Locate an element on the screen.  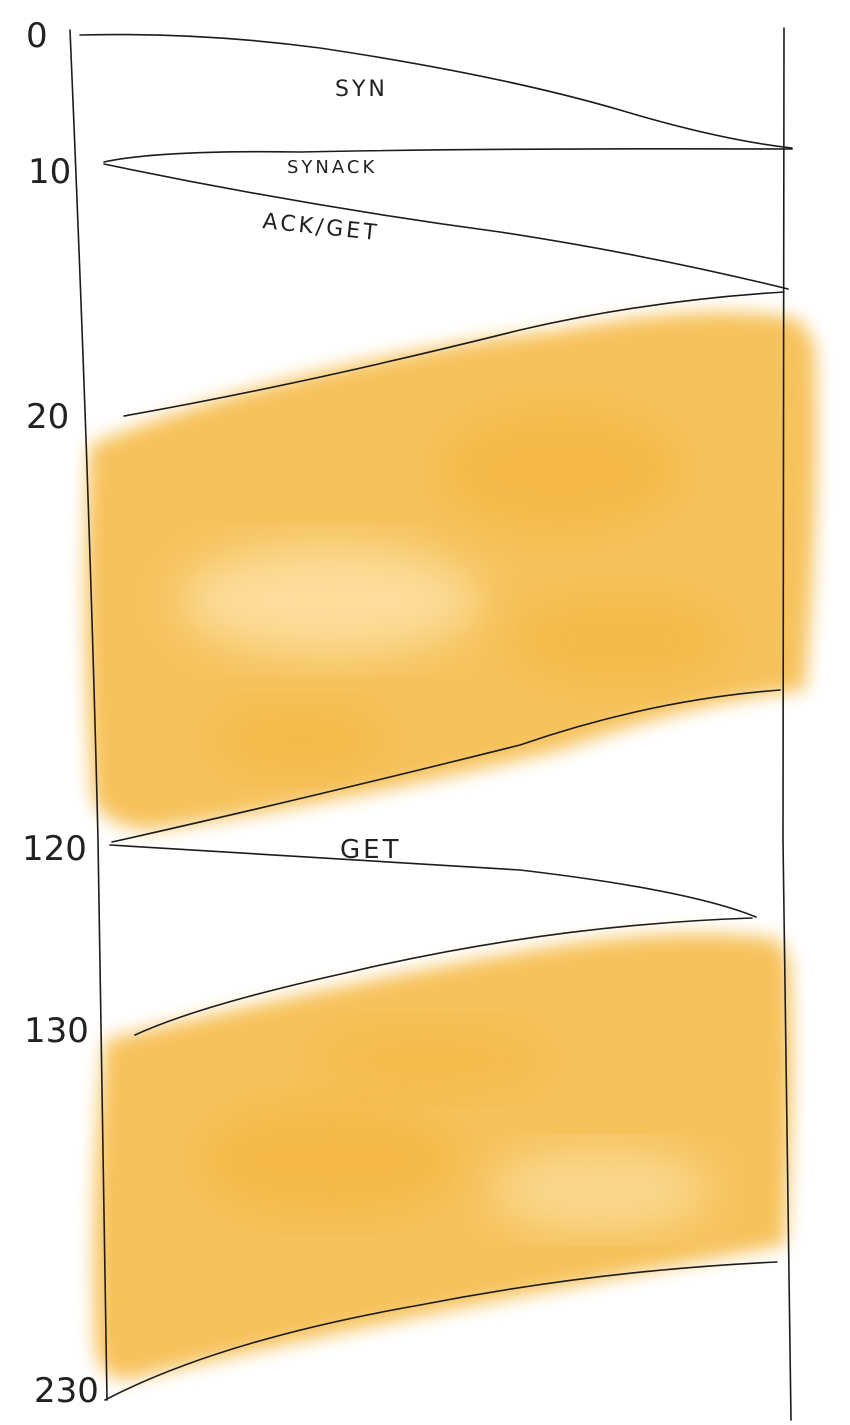
time-label-20: 20 is located at coordinates (47, 417).